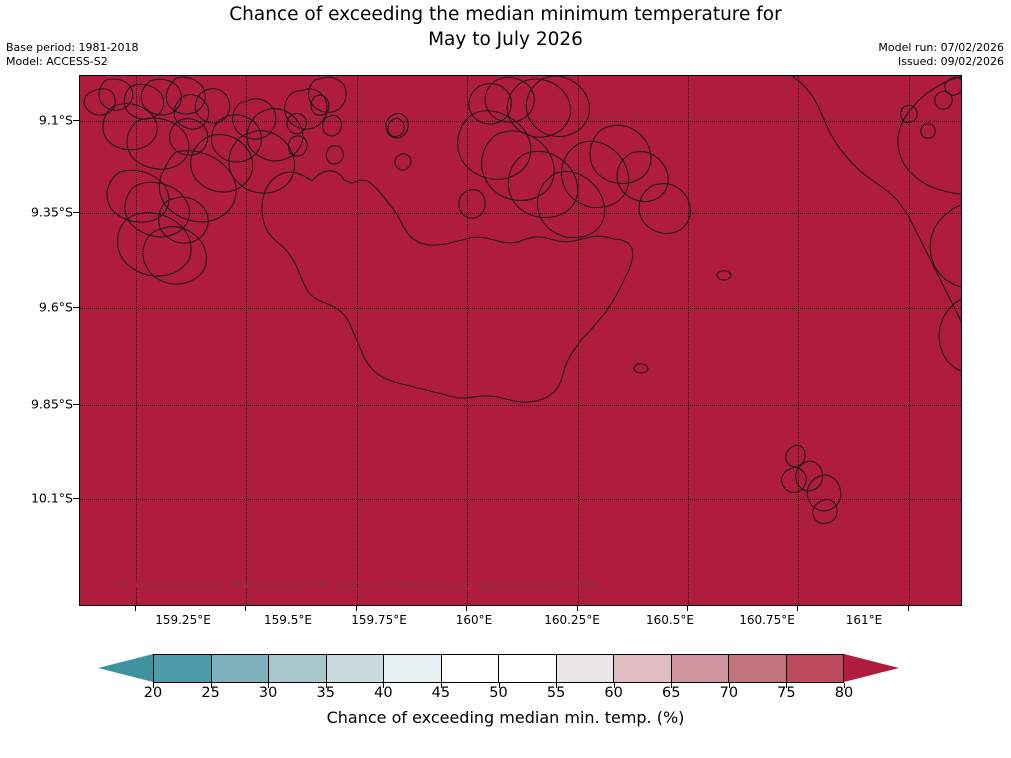 This screenshot has width=1011, height=758. I want to click on colorbar-tick-25: 25, so click(210, 693).